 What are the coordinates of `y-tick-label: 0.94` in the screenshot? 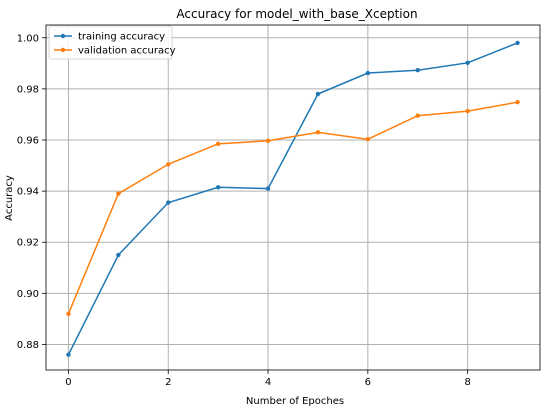 It's located at (28, 192).